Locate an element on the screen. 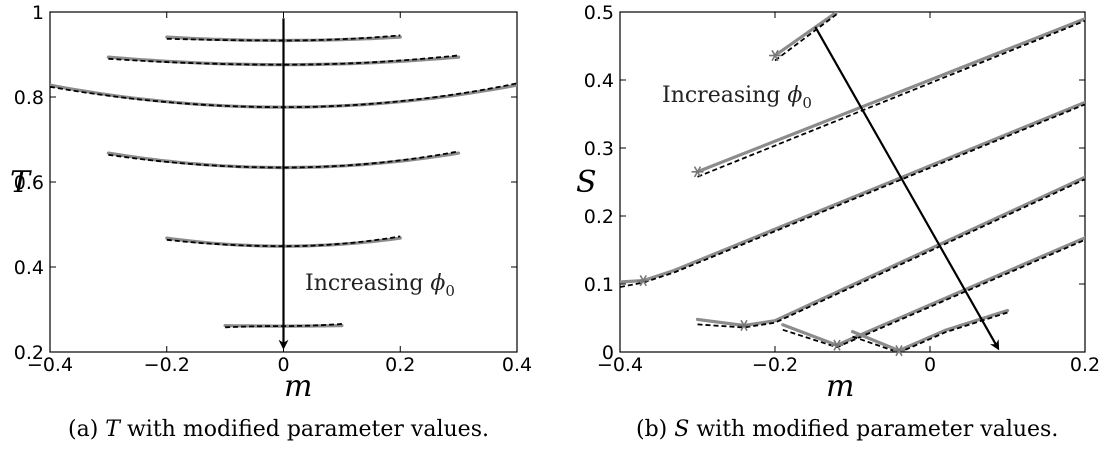 This screenshot has width=1106, height=450. panel-a-x-axis-label: m is located at coordinates (298, 386).